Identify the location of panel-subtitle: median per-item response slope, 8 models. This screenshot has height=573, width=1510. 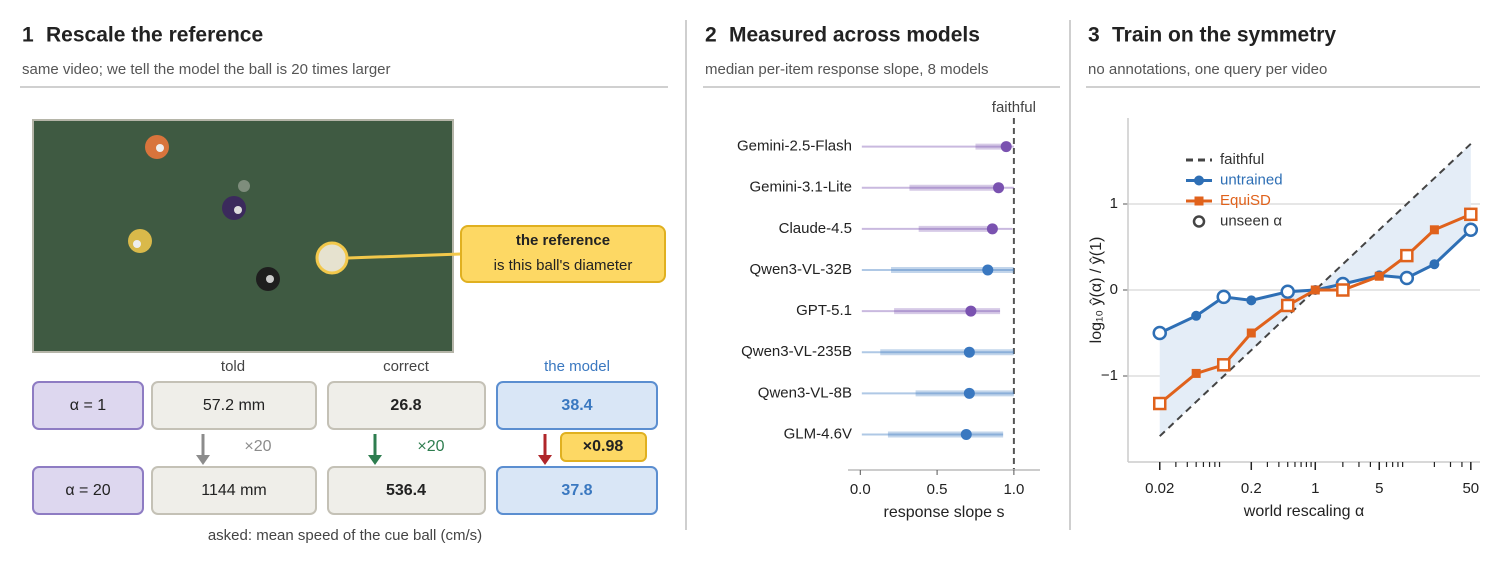
(846, 69).